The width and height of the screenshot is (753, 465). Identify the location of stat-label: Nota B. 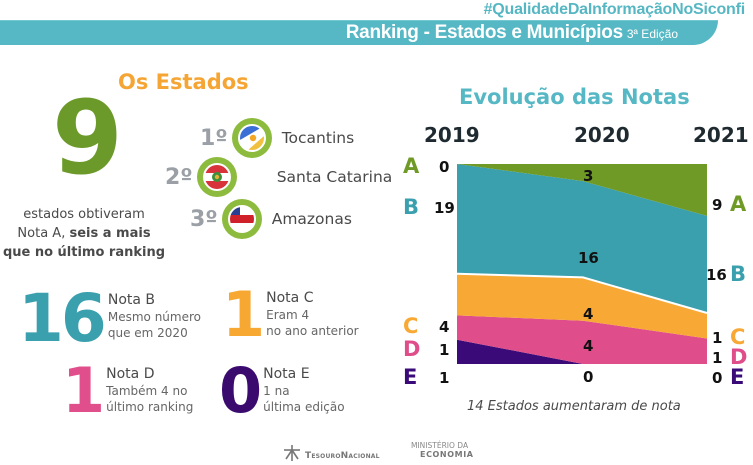
(131, 300).